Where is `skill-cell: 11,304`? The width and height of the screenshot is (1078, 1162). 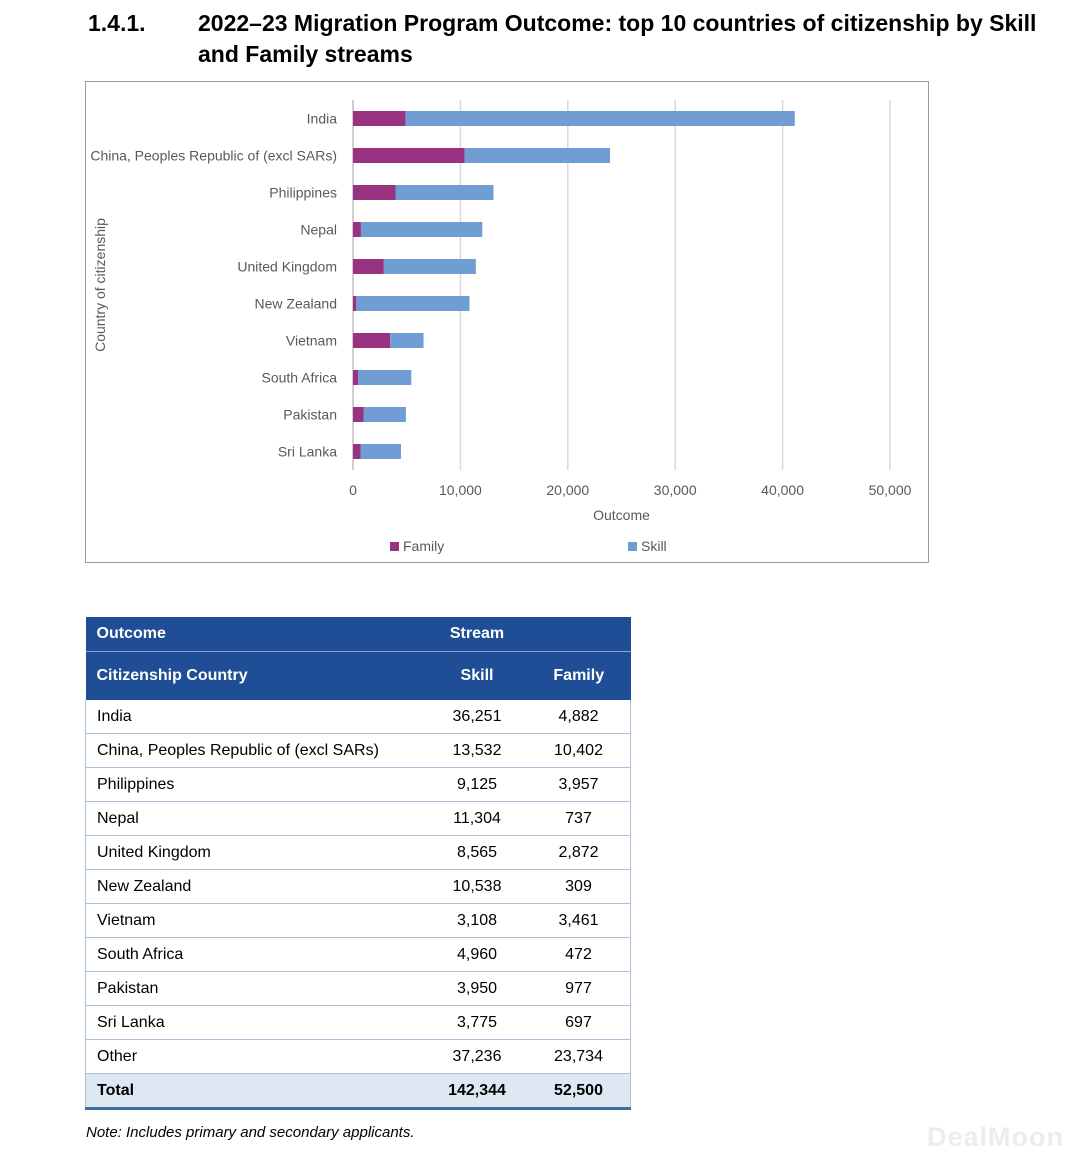
skill-cell: 11,304 is located at coordinates (477, 818).